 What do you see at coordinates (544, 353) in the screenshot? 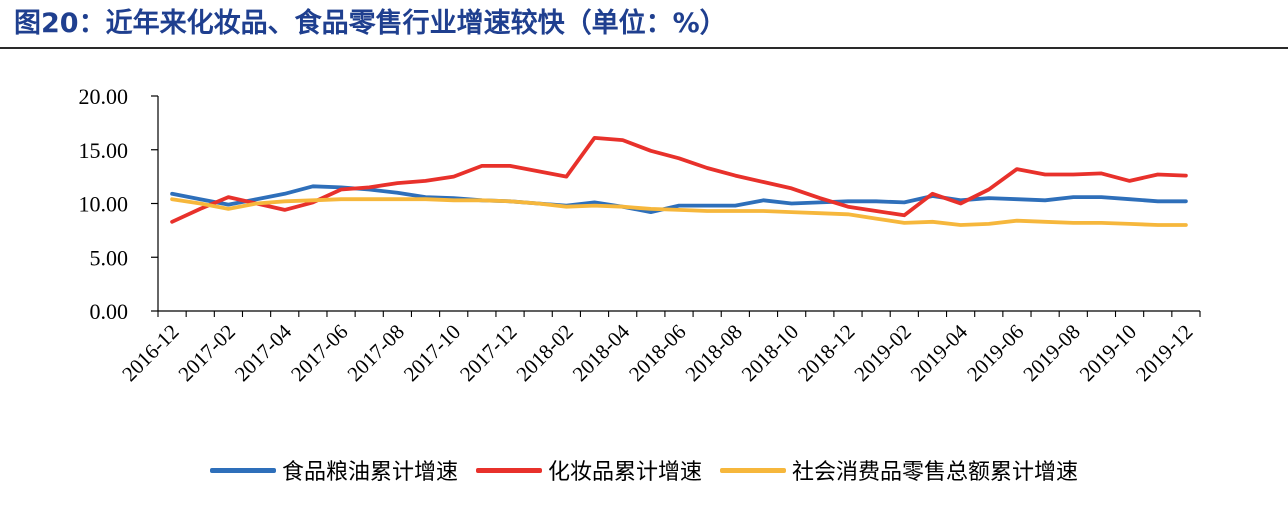
I see `x-tick-label: 2018-02` at bounding box center [544, 353].